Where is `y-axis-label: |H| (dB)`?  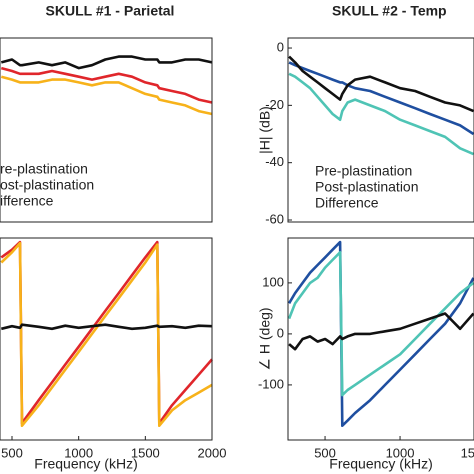
y-axis-label: |H| (dB) is located at coordinates (265, 130).